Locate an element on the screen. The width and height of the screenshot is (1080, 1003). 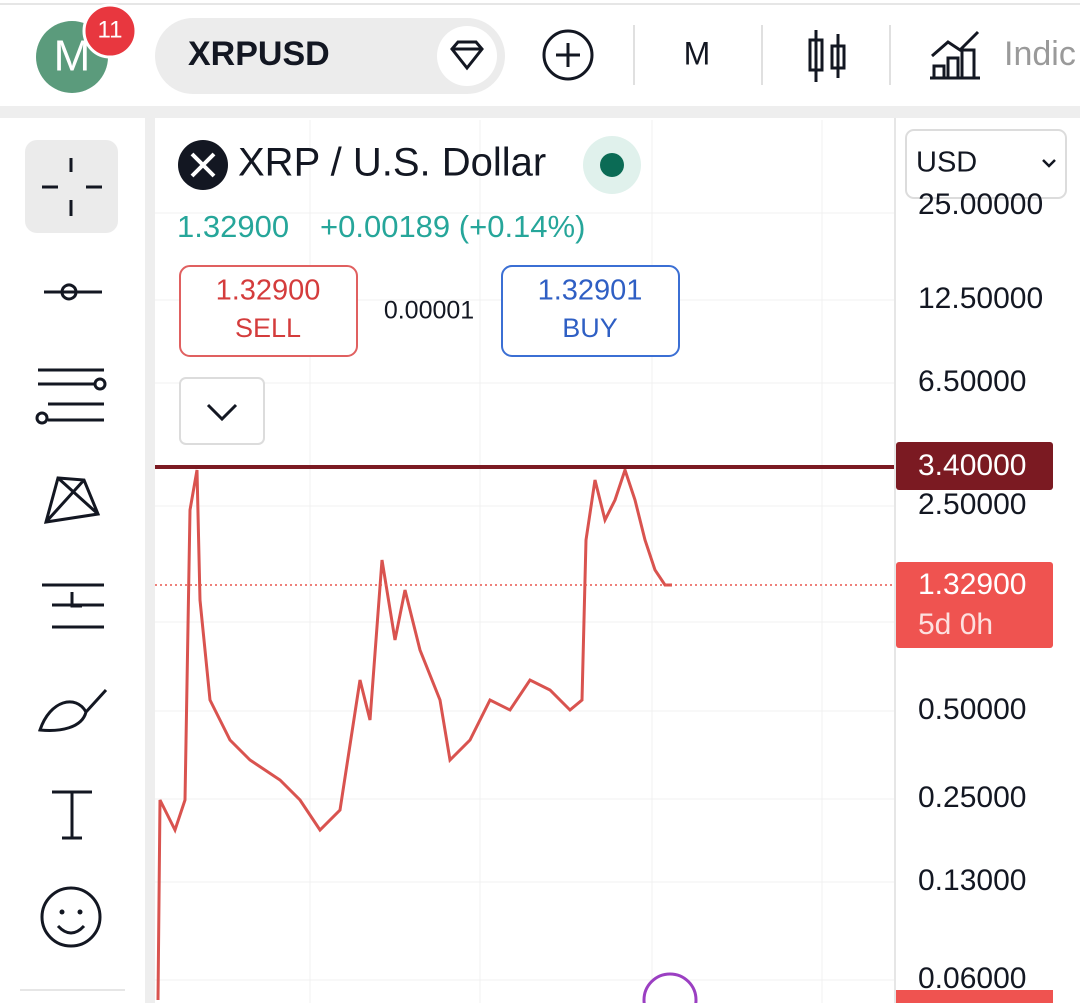
chevron-icon is located at coordinates (222, 412).